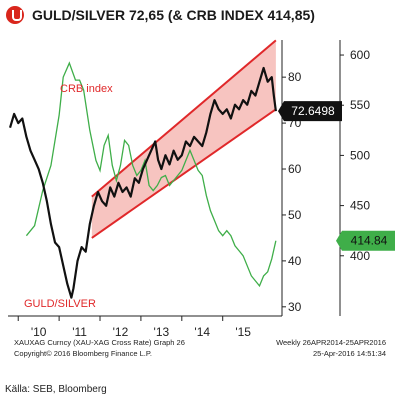  I want to click on right-tick-label: 450, so click(360, 206).